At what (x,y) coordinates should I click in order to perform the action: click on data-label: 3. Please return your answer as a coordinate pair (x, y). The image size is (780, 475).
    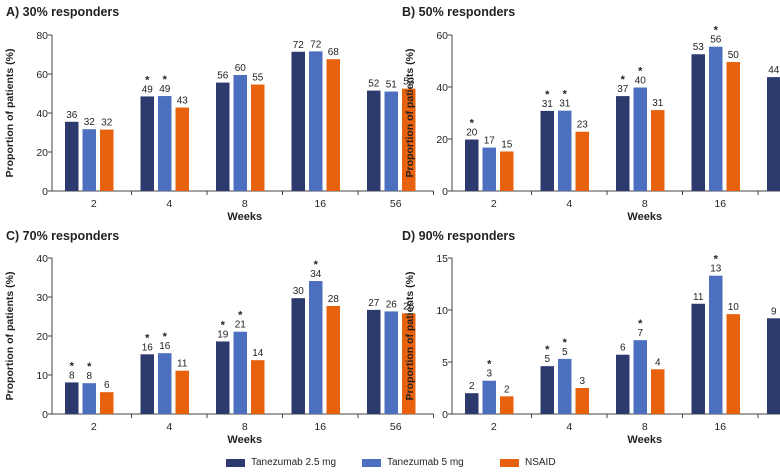
    Looking at the image, I should click on (582, 381).